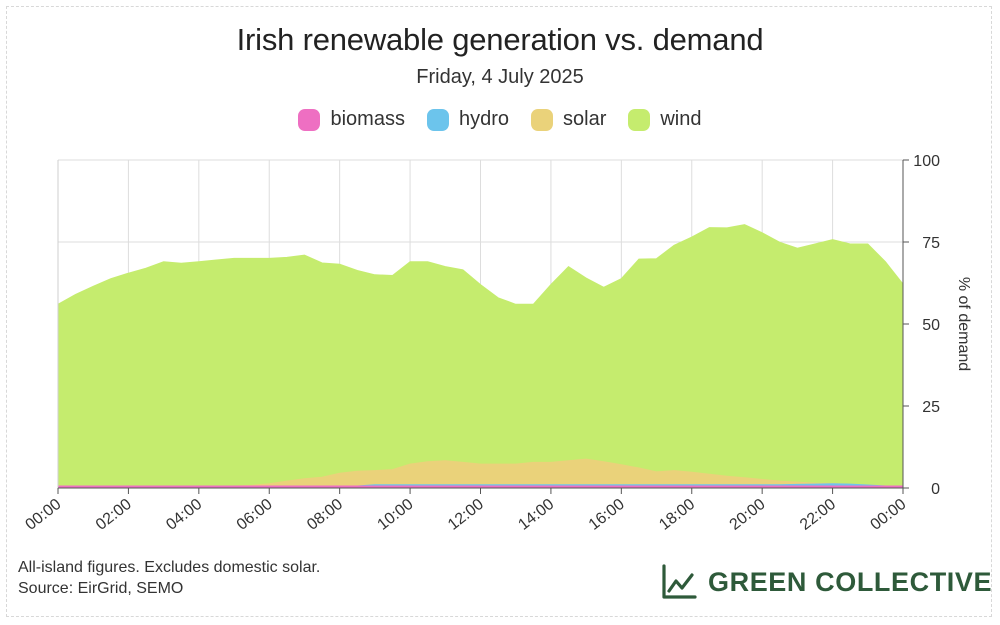 The height and width of the screenshot is (625, 1000). I want to click on source-line: Source: EirGrid, SEMO, so click(101, 588).